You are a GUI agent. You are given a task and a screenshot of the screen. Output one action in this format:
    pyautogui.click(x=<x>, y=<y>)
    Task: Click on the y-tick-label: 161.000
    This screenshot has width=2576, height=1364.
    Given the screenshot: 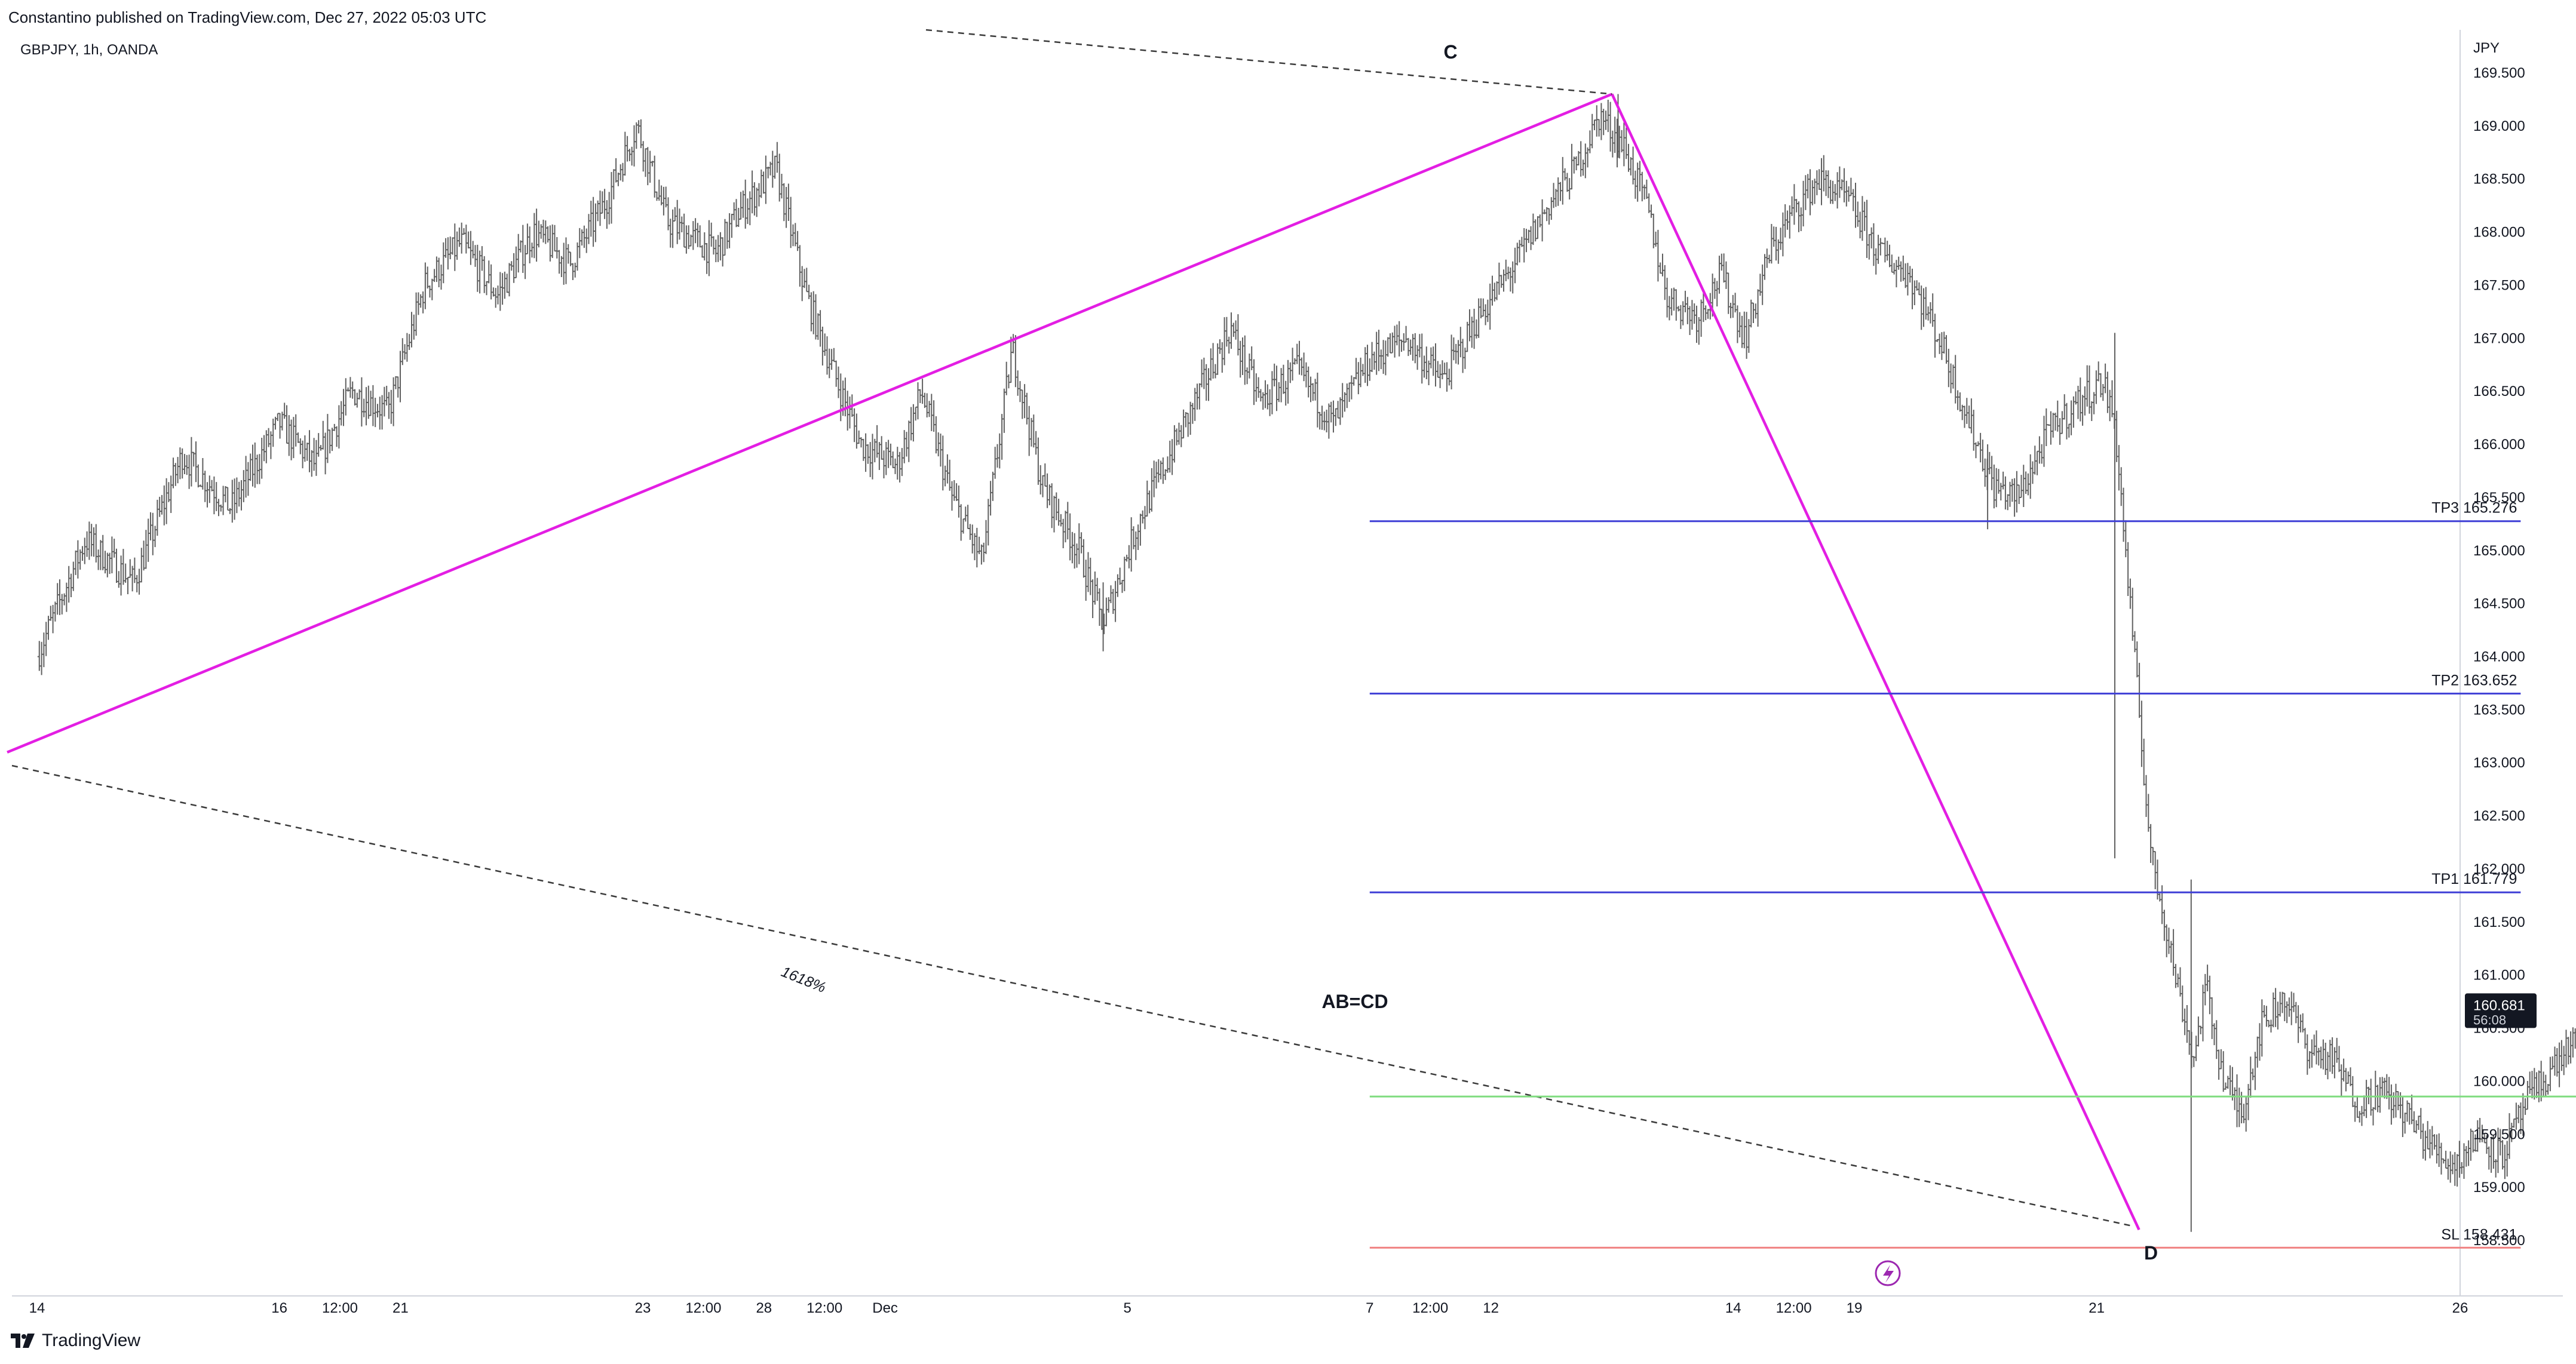 What is the action you would take?
    pyautogui.click(x=2499, y=975)
    